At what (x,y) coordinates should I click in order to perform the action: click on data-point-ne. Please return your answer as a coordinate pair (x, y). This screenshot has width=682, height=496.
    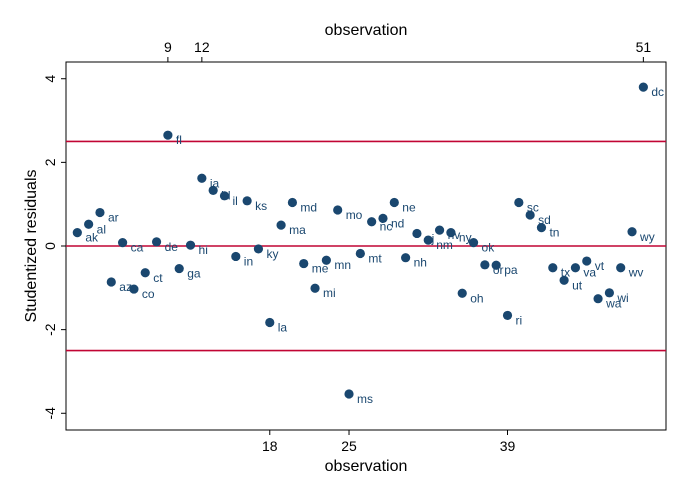
    Looking at the image, I should click on (394, 202).